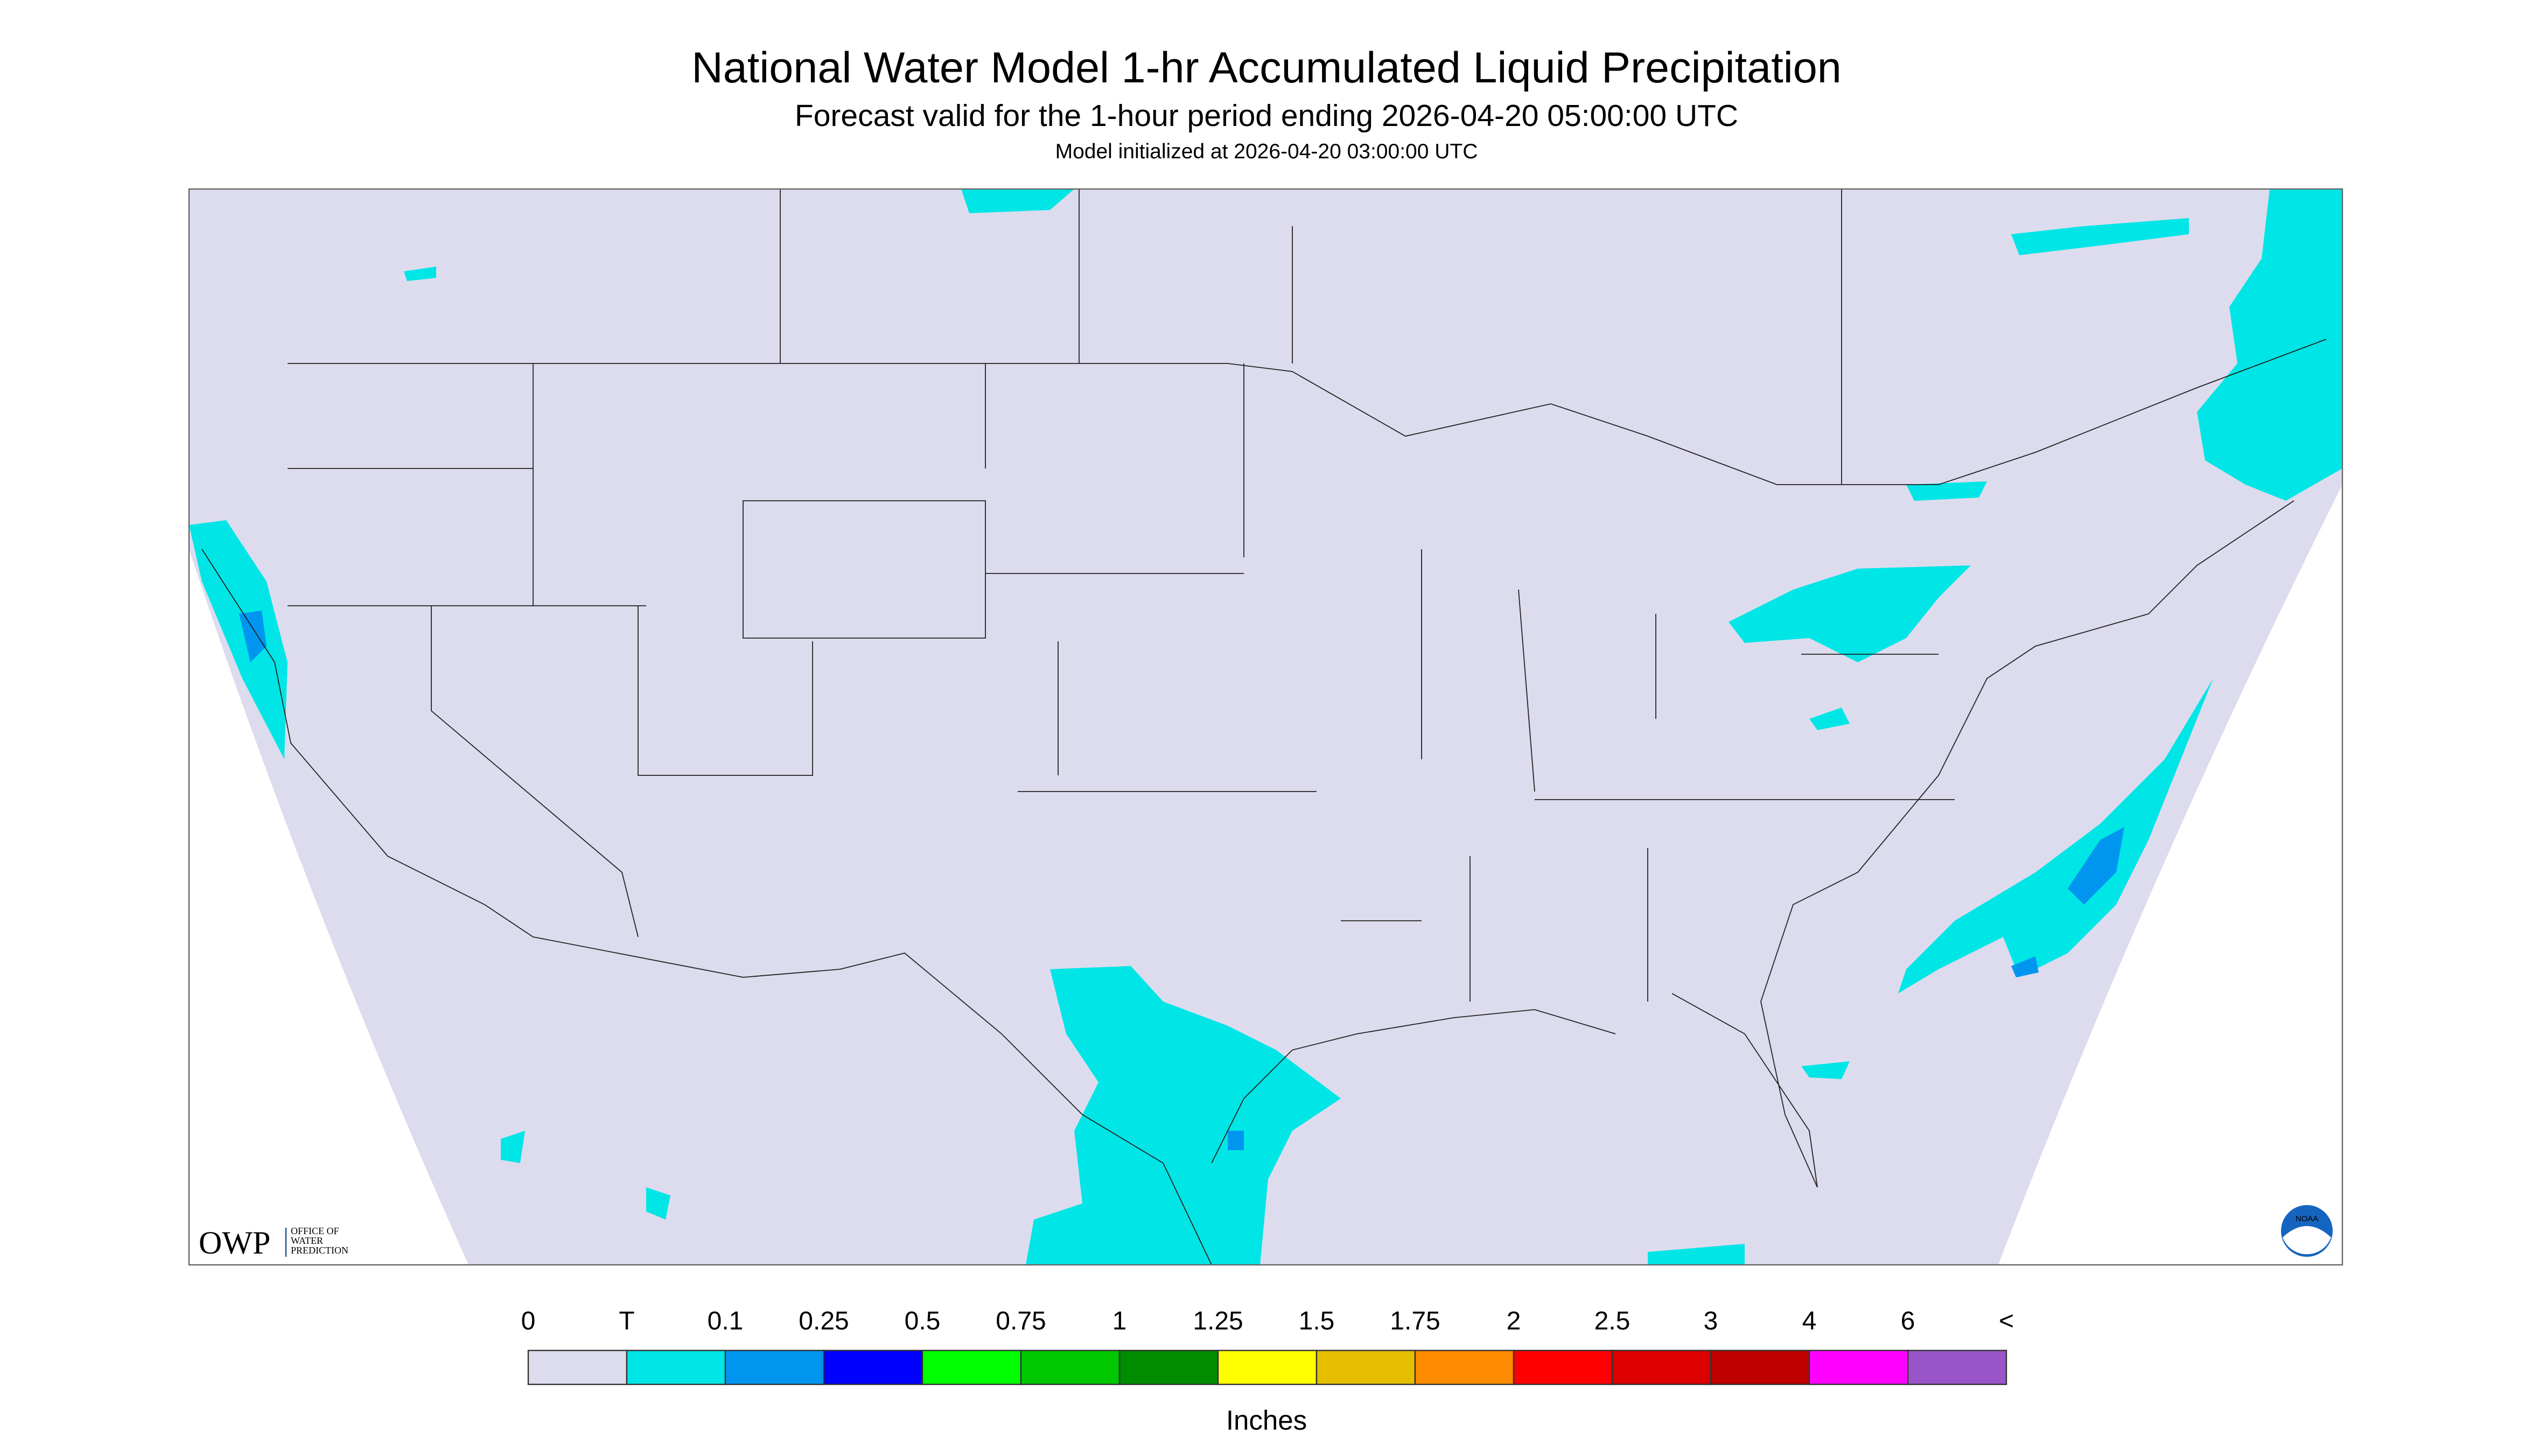  Describe the element at coordinates (2307, 1240) in the screenshot. I see `noaa-wave` at that location.